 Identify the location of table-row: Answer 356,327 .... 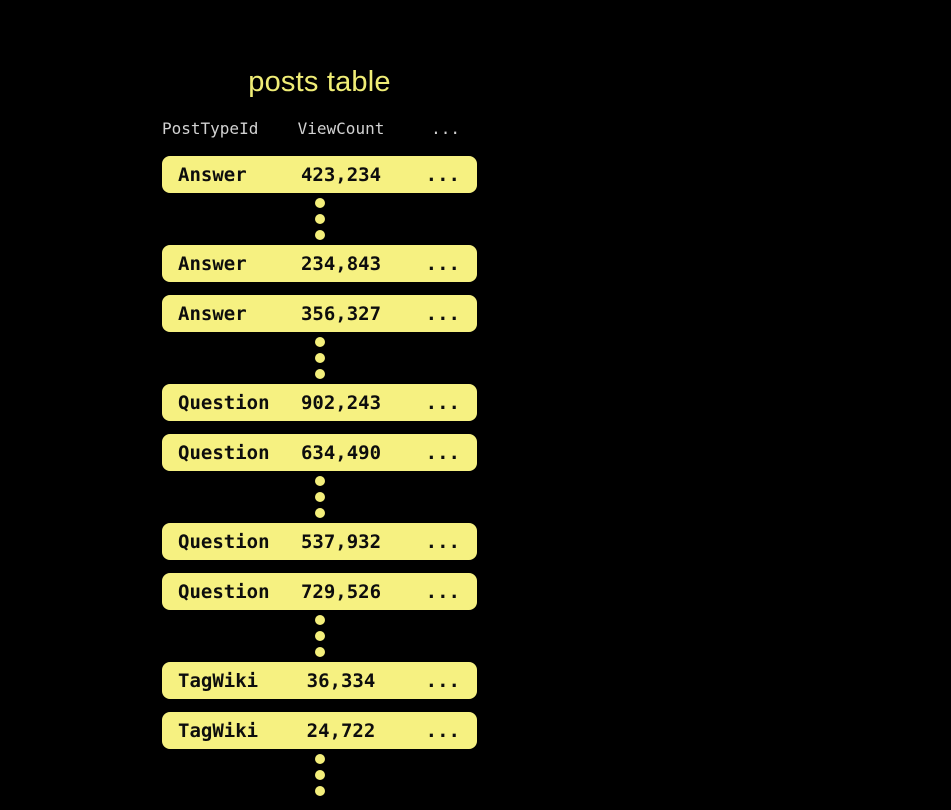
(319, 313).